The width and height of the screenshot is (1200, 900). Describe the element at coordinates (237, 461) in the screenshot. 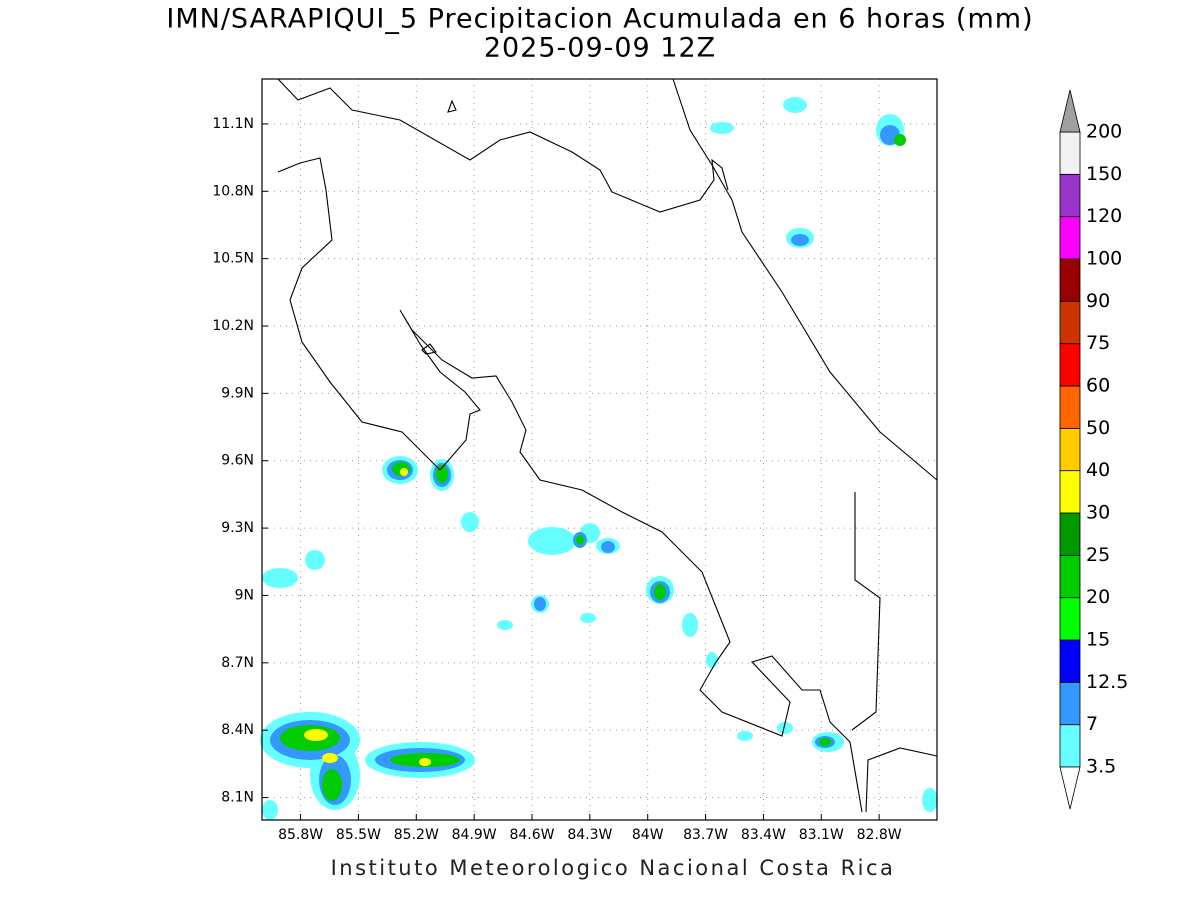

I see `y-tick-label: 9.6N` at that location.